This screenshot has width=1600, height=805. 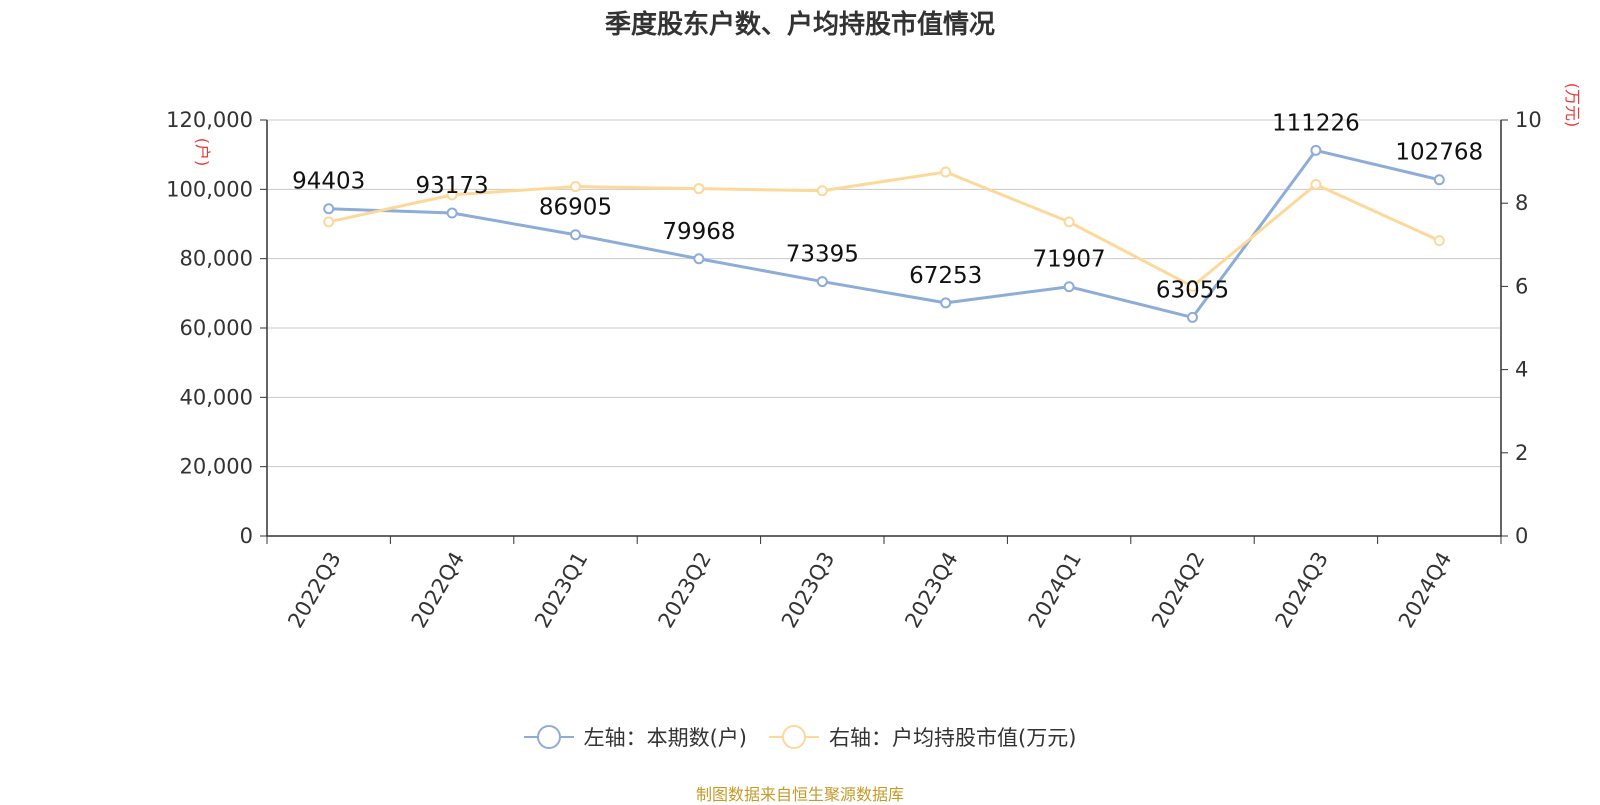 What do you see at coordinates (884, 229) in the screenshot?
I see `series-line-avg-value` at bounding box center [884, 229].